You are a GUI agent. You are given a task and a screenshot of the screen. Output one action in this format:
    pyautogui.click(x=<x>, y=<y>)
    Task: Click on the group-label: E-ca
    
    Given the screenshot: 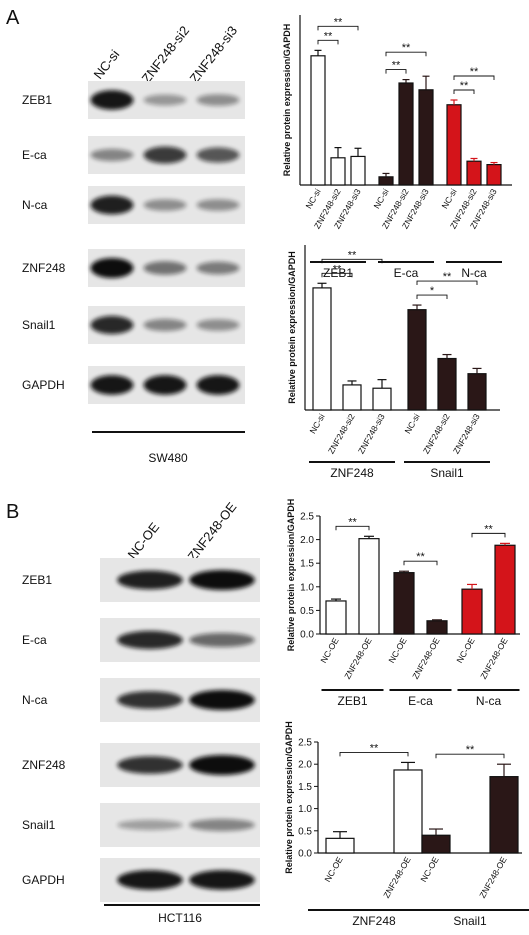 What is the action you would take?
    pyautogui.click(x=406, y=273)
    